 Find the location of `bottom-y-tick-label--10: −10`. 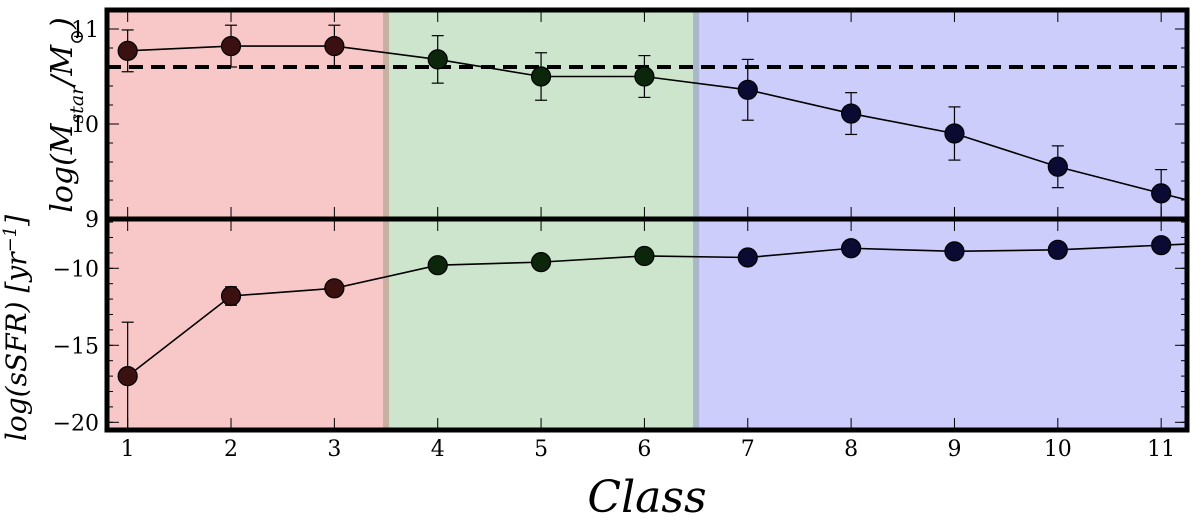

bottom-y-tick-label--10: −10 is located at coordinates (76, 269).